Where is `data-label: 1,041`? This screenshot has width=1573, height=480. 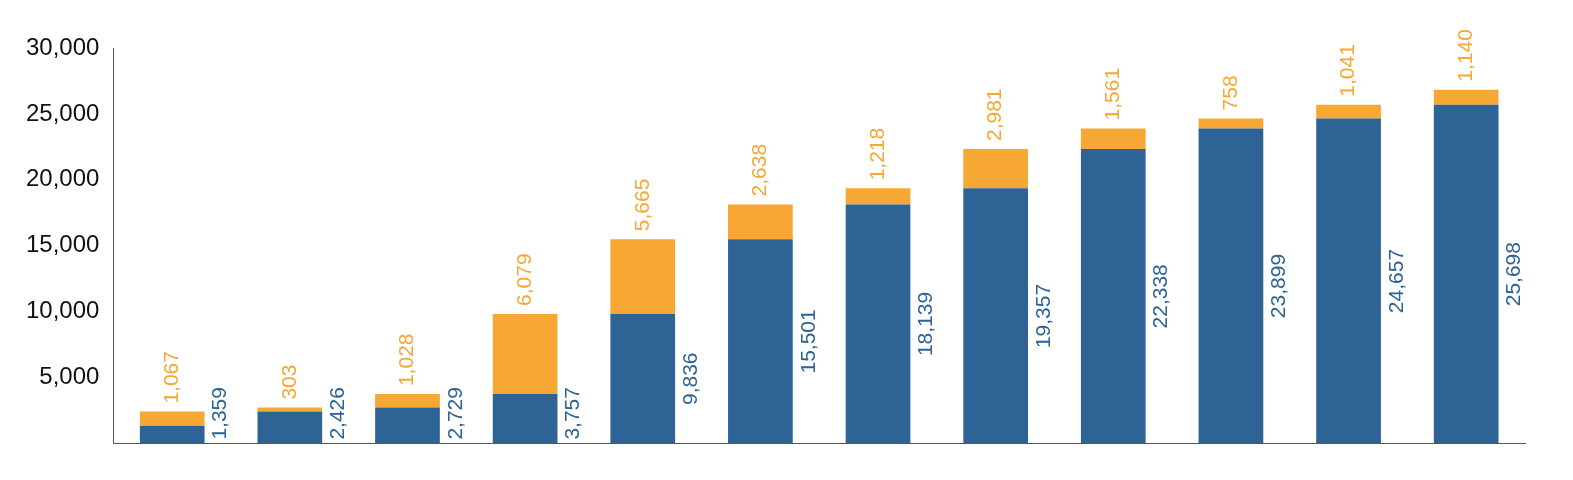 data-label: 1,041 is located at coordinates (1347, 70).